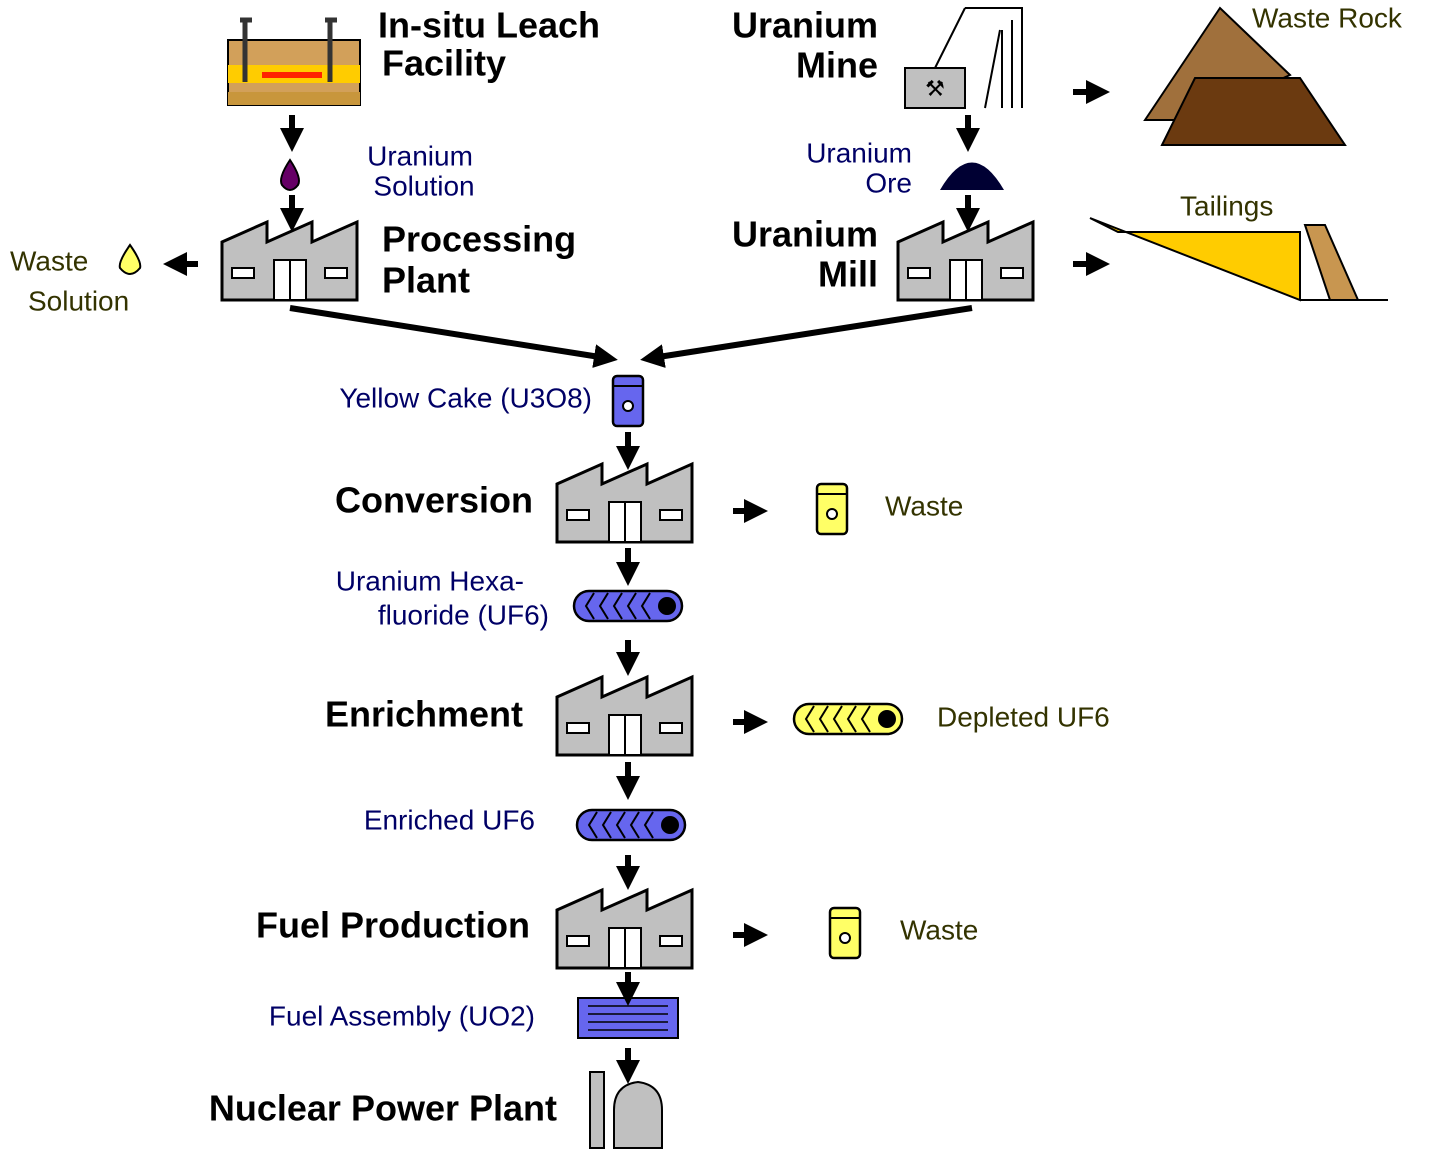  I want to click on label: fluoride (UF6), so click(463, 614).